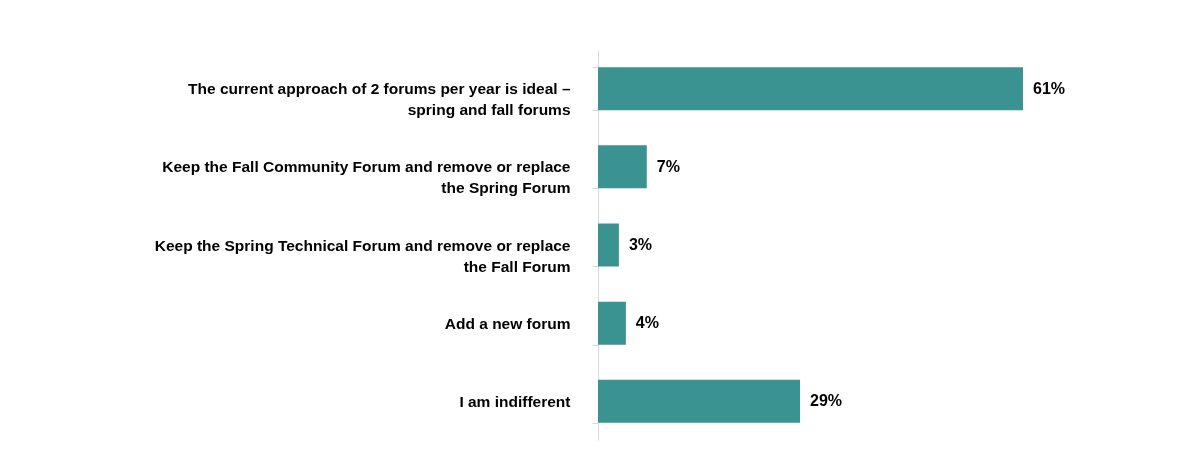 The height and width of the screenshot is (470, 1190). Describe the element at coordinates (647, 323) in the screenshot. I see `data-label: 4%` at that location.